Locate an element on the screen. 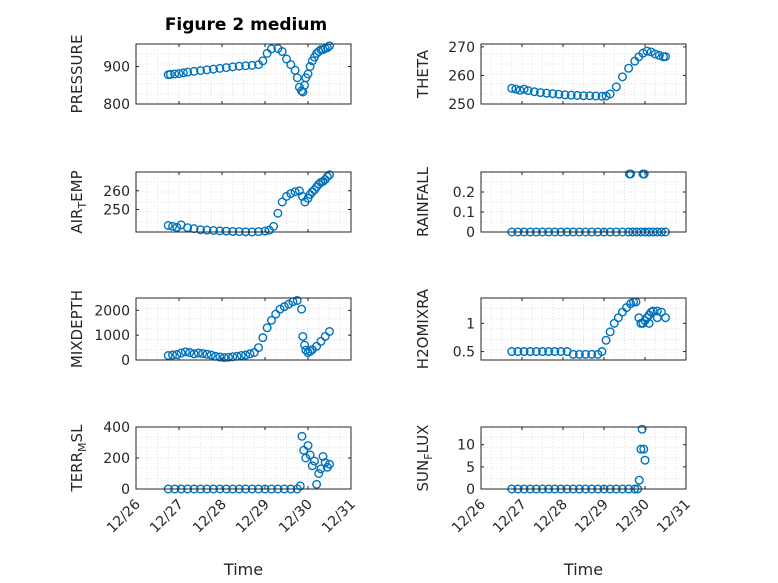  y-axis-label: SUNFLUX is located at coordinates (424, 458).